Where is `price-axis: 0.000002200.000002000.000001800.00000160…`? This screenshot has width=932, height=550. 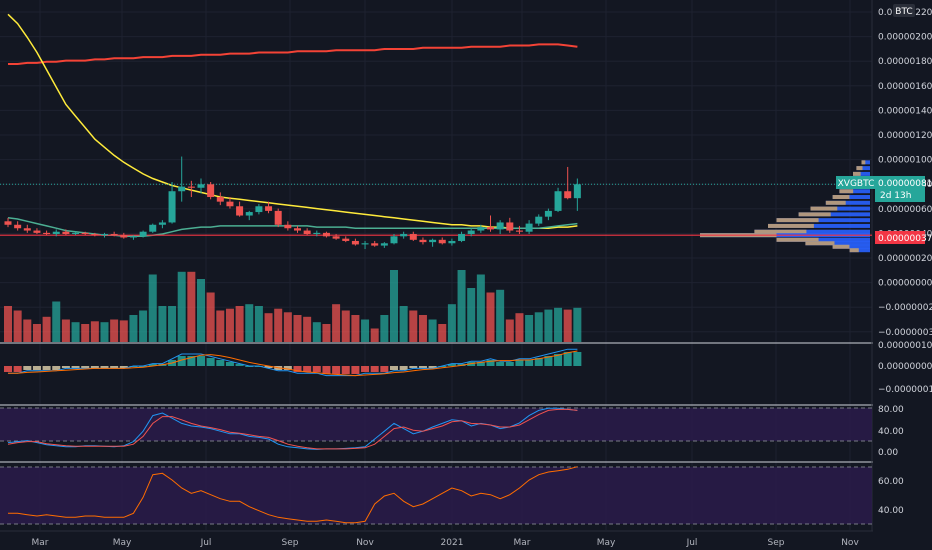 price-axis: 0.000002200.000002000.000001800.00000160… is located at coordinates (902, 275).